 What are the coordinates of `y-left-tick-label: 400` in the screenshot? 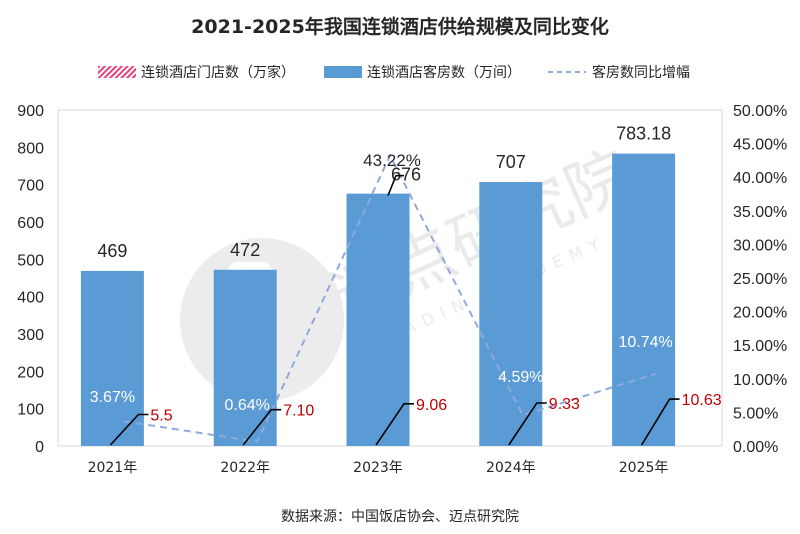 It's located at (30, 298).